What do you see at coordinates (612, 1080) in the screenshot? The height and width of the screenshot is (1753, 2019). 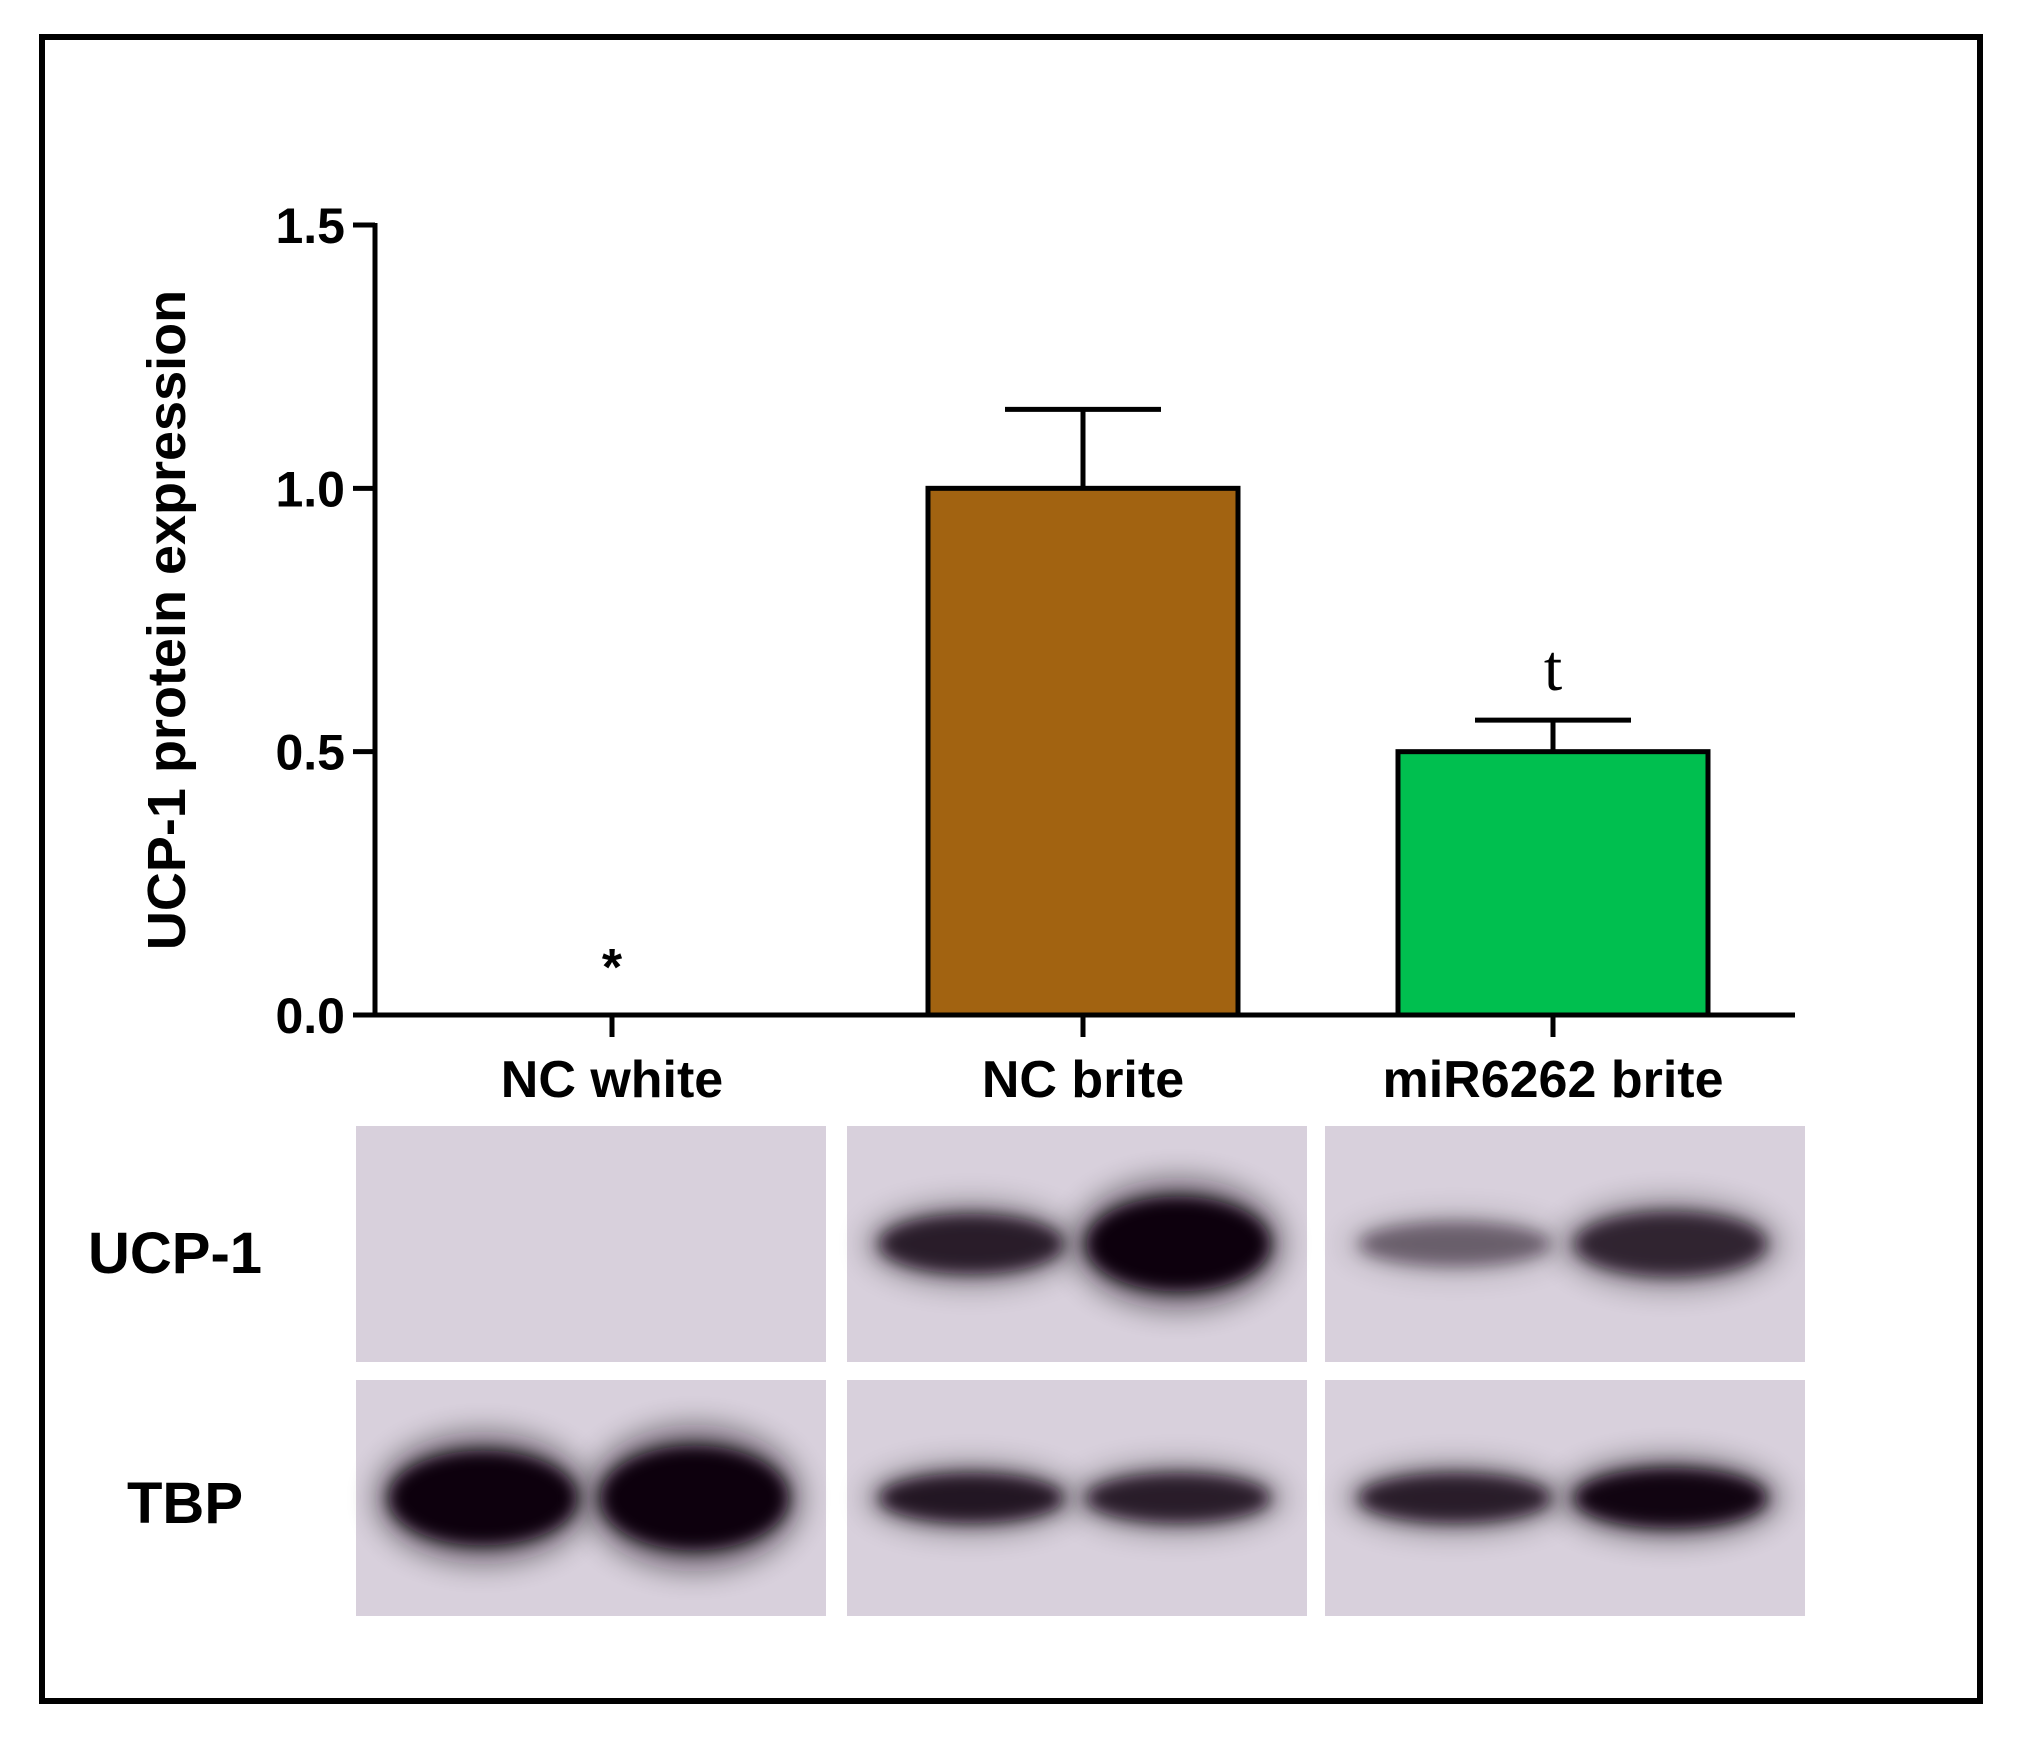 I see `x-tick-label: NC white` at bounding box center [612, 1080].